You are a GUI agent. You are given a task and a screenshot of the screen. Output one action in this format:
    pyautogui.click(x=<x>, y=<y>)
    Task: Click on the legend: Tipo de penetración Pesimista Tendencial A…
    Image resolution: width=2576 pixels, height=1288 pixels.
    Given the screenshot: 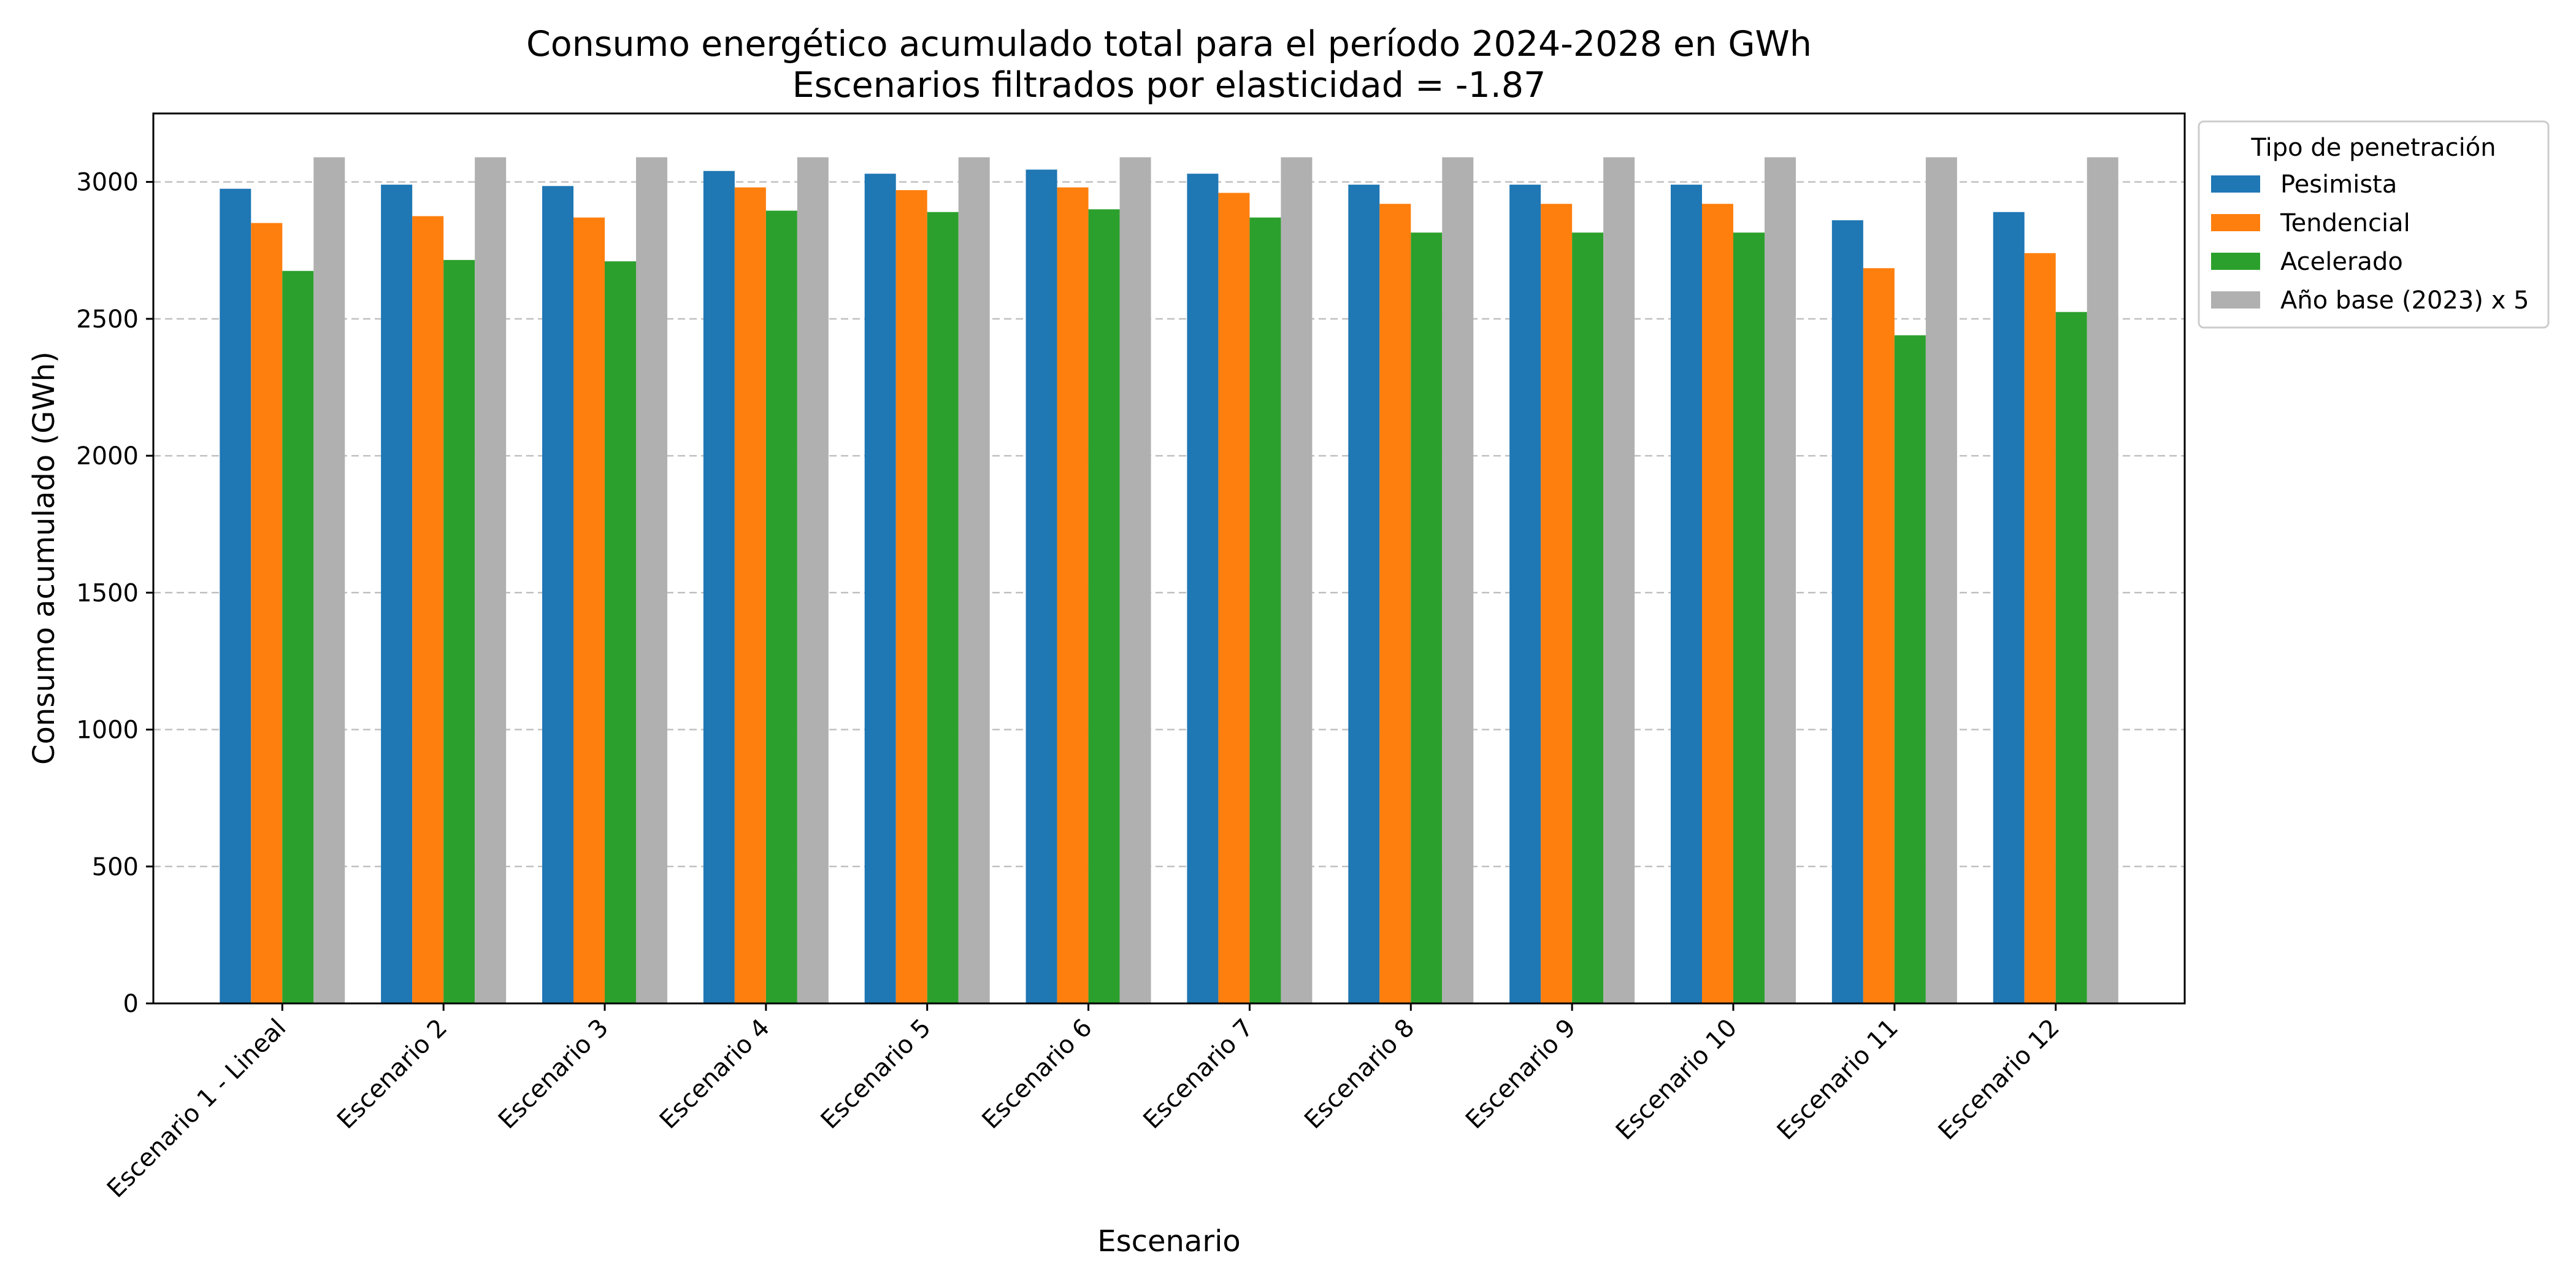 What is the action you would take?
    pyautogui.click(x=2374, y=224)
    